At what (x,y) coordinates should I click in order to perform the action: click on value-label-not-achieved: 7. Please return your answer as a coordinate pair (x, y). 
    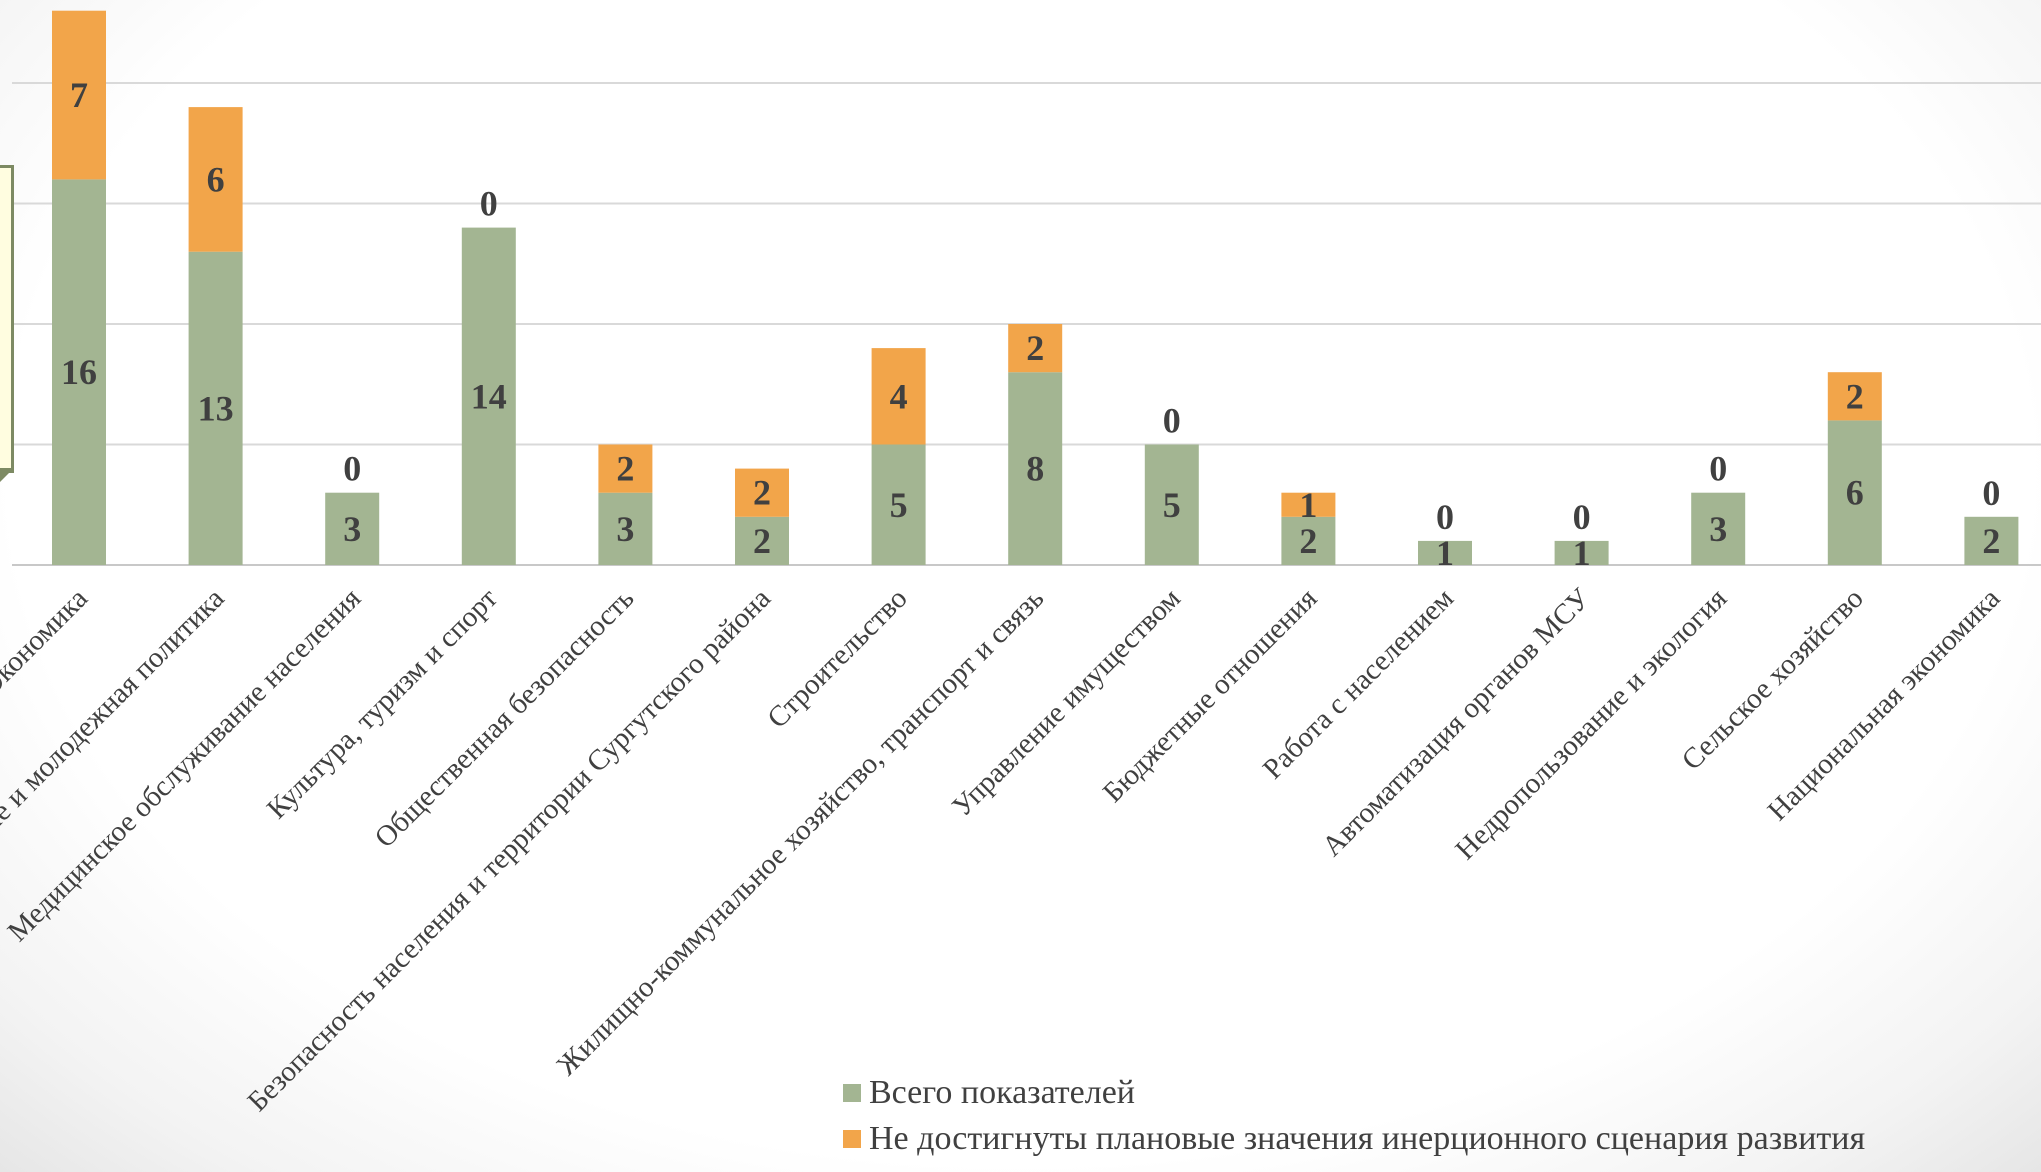
    Looking at the image, I should click on (79, 95).